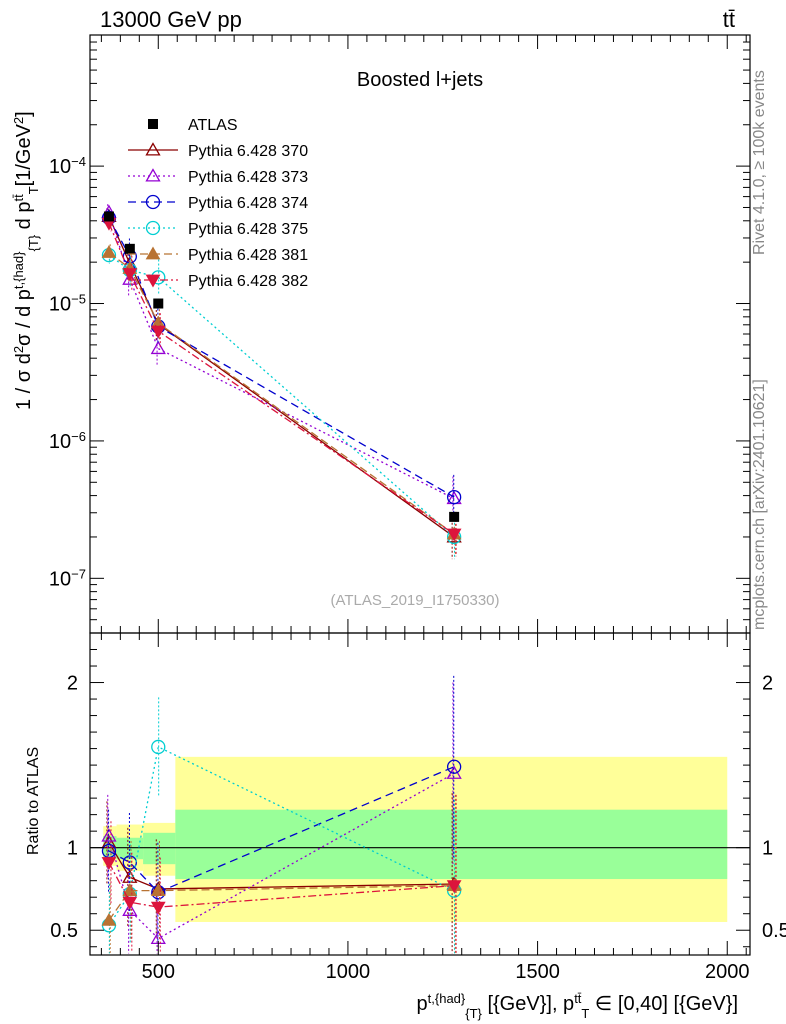  I want to click on legend-label-374: Pythia 6.428 374, so click(248, 203).